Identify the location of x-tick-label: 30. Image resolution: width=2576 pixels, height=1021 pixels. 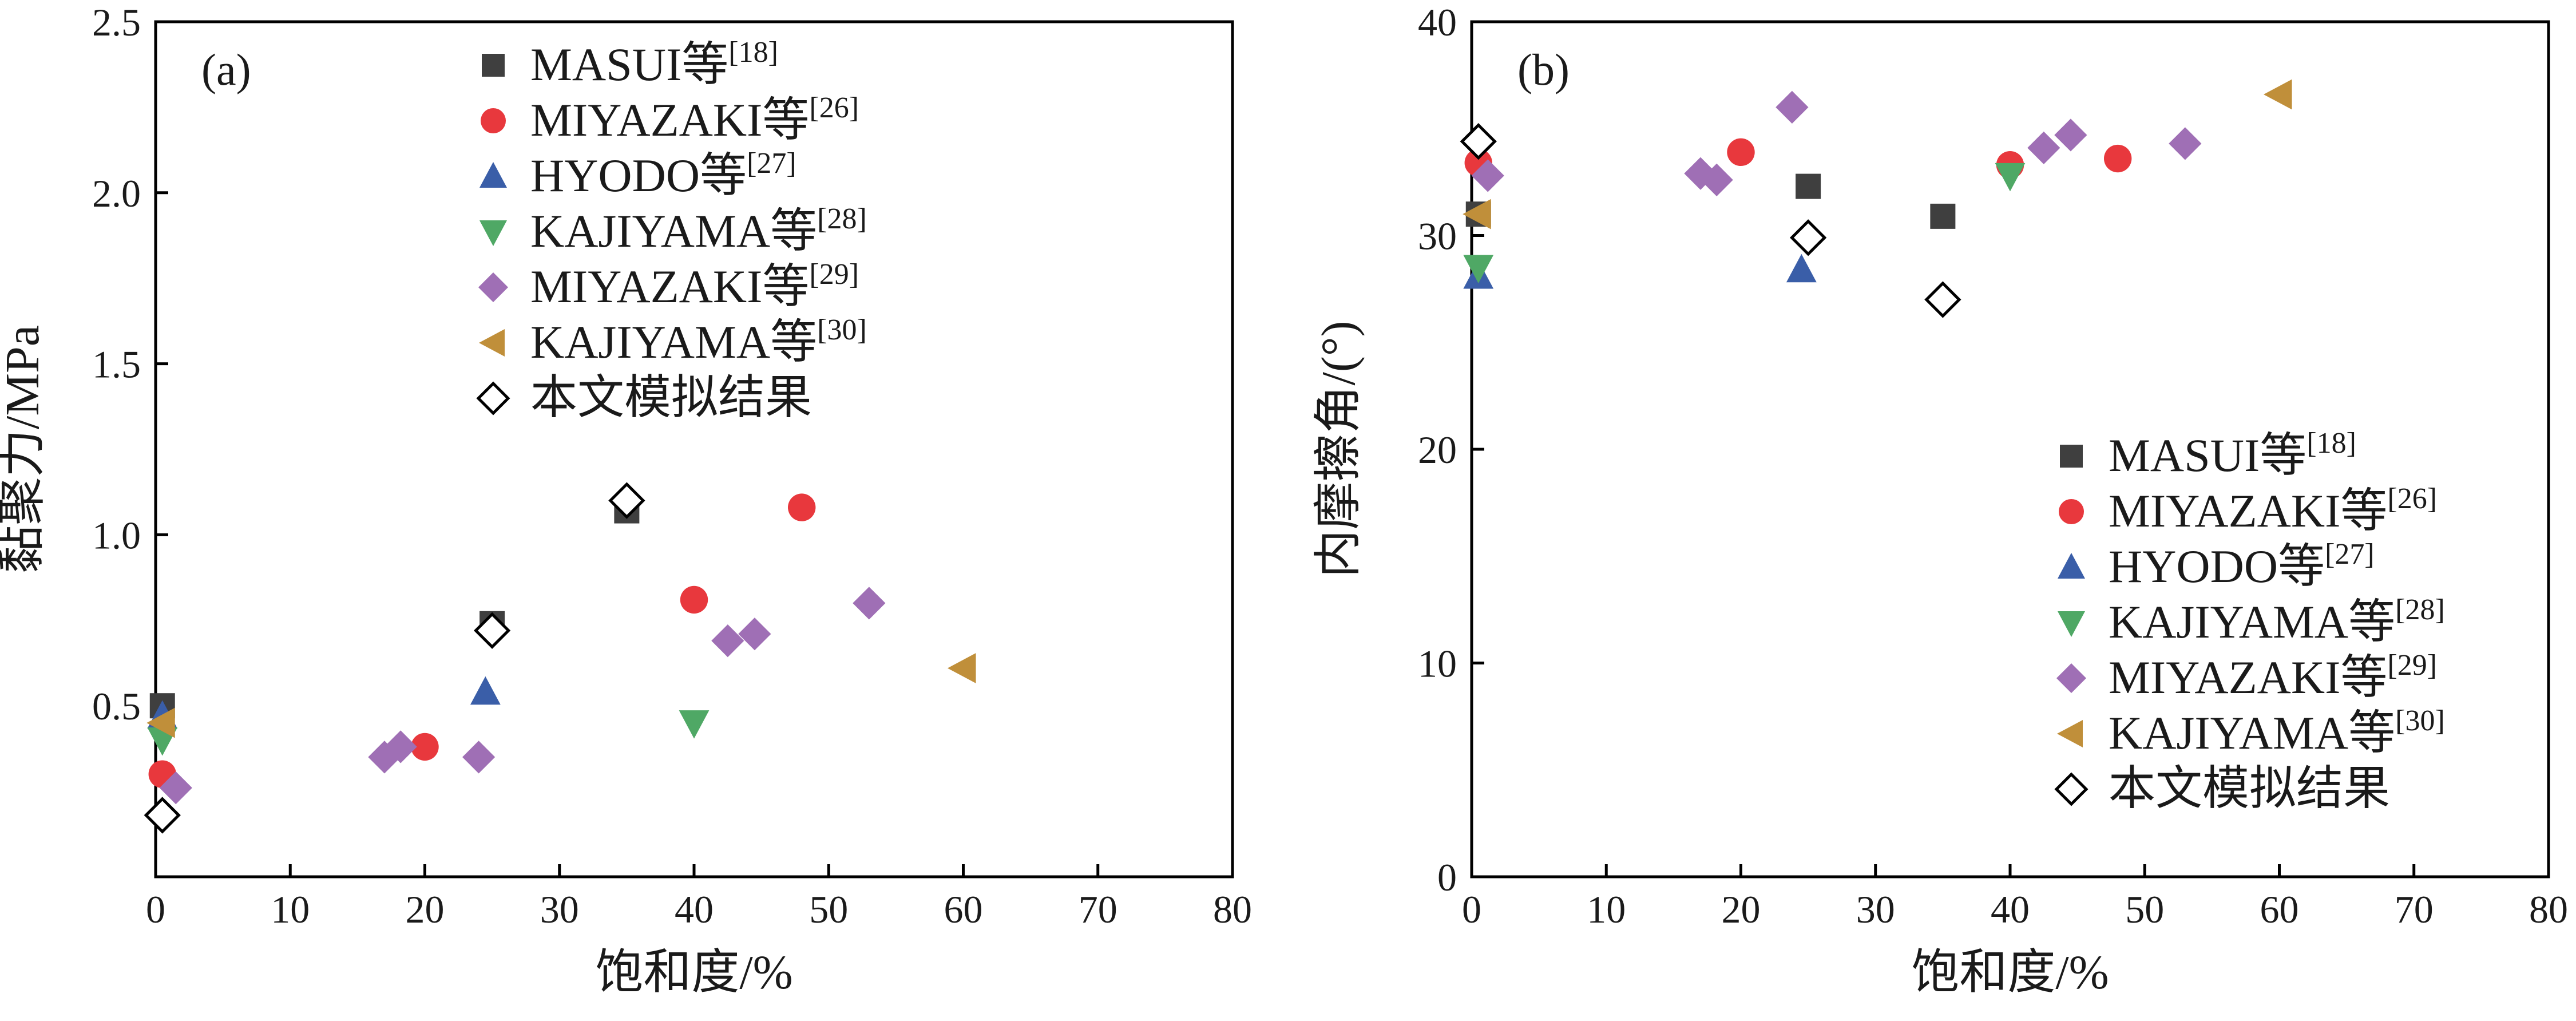
(560, 909).